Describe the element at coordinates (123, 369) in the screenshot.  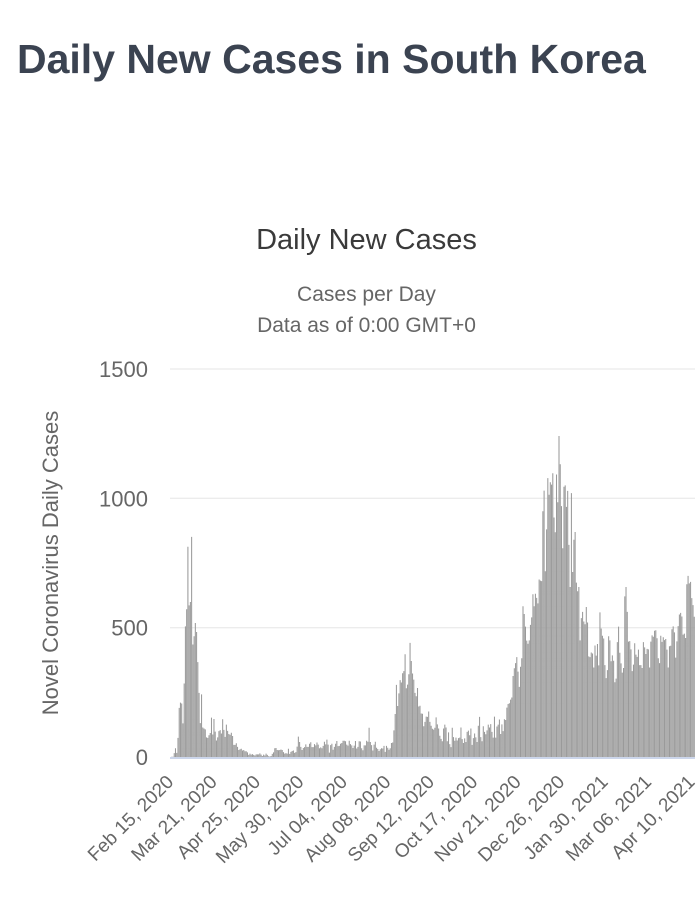
I see `y-axis-tick-label: 1500` at that location.